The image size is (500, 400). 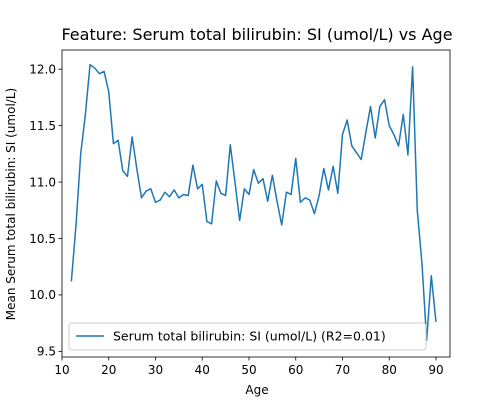 I want to click on y-tick-label: 11.5, so click(x=42, y=126).